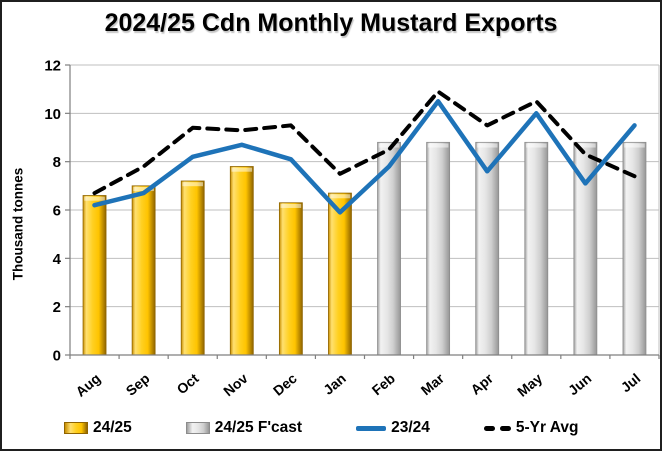  I want to click on y-tick-label: 6, so click(57, 211).